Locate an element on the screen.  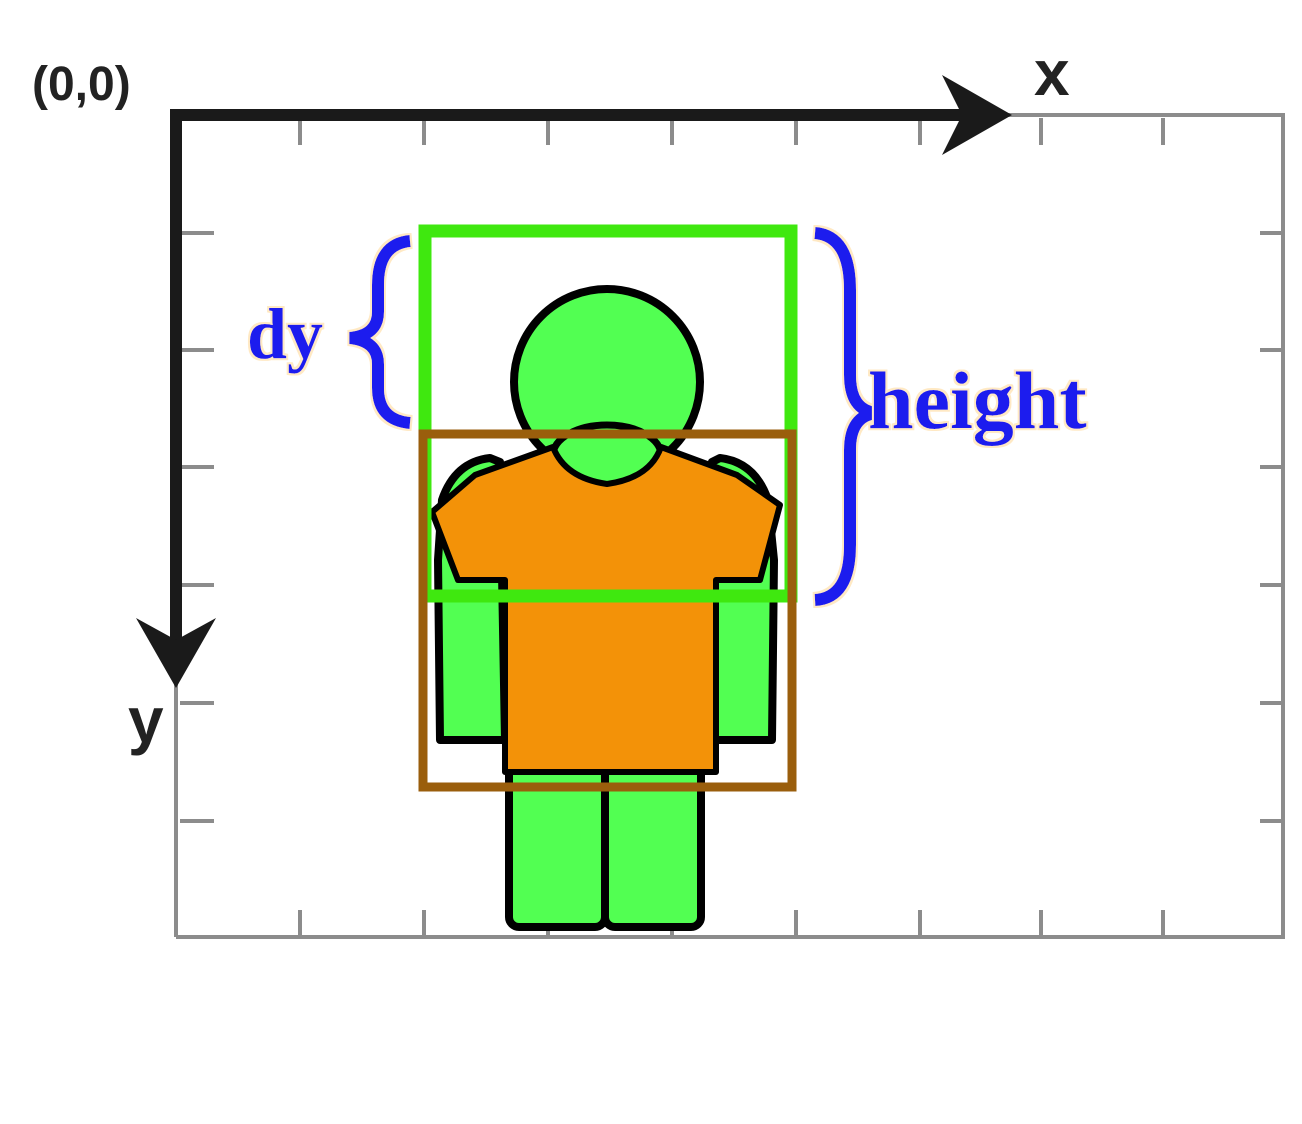
x-axis-label: x is located at coordinates (1052, 73).